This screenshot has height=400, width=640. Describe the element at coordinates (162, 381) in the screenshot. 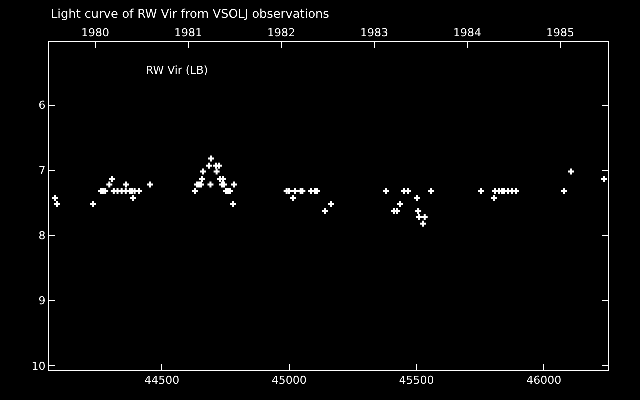

I see `x-tick-label: 44500` at that location.